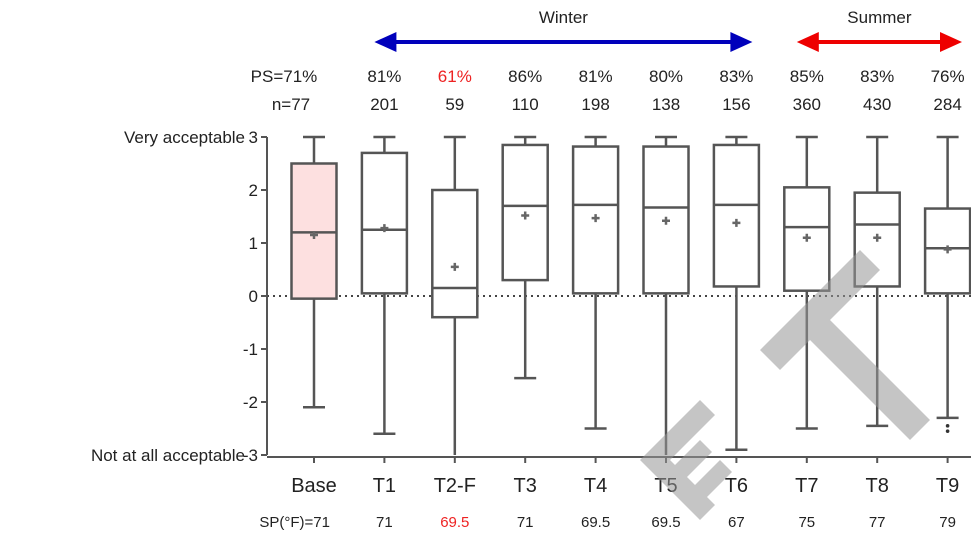 The image size is (971, 538). What do you see at coordinates (807, 104) in the screenshot?
I see `n-value: 360` at bounding box center [807, 104].